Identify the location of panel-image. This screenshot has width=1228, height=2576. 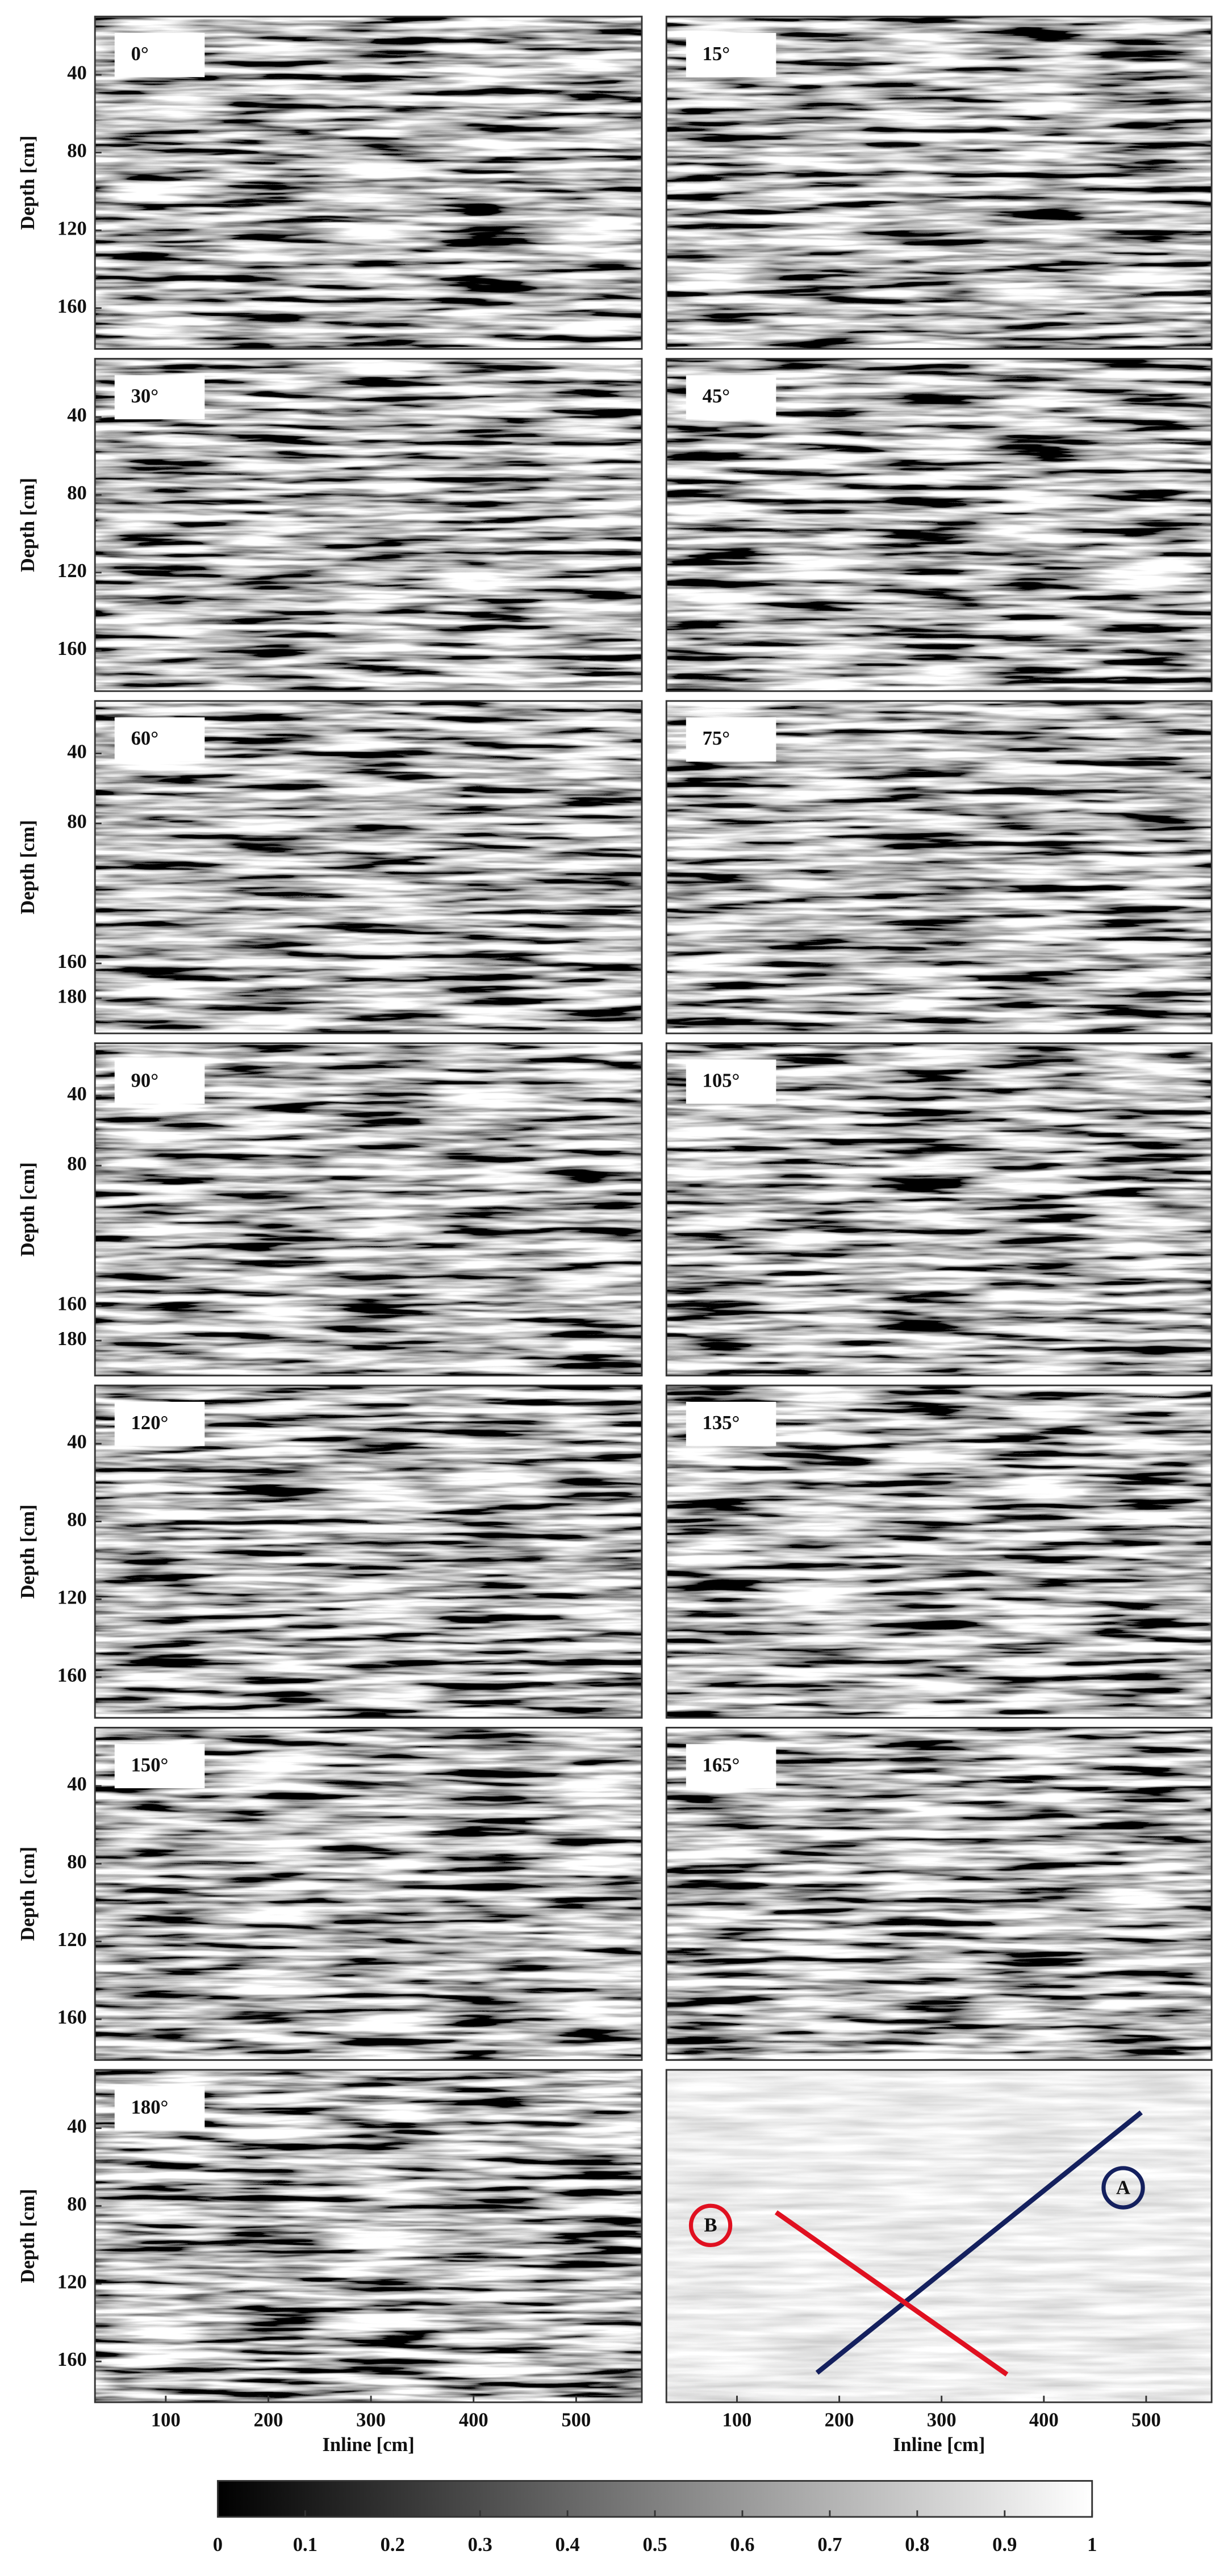
(939, 2236).